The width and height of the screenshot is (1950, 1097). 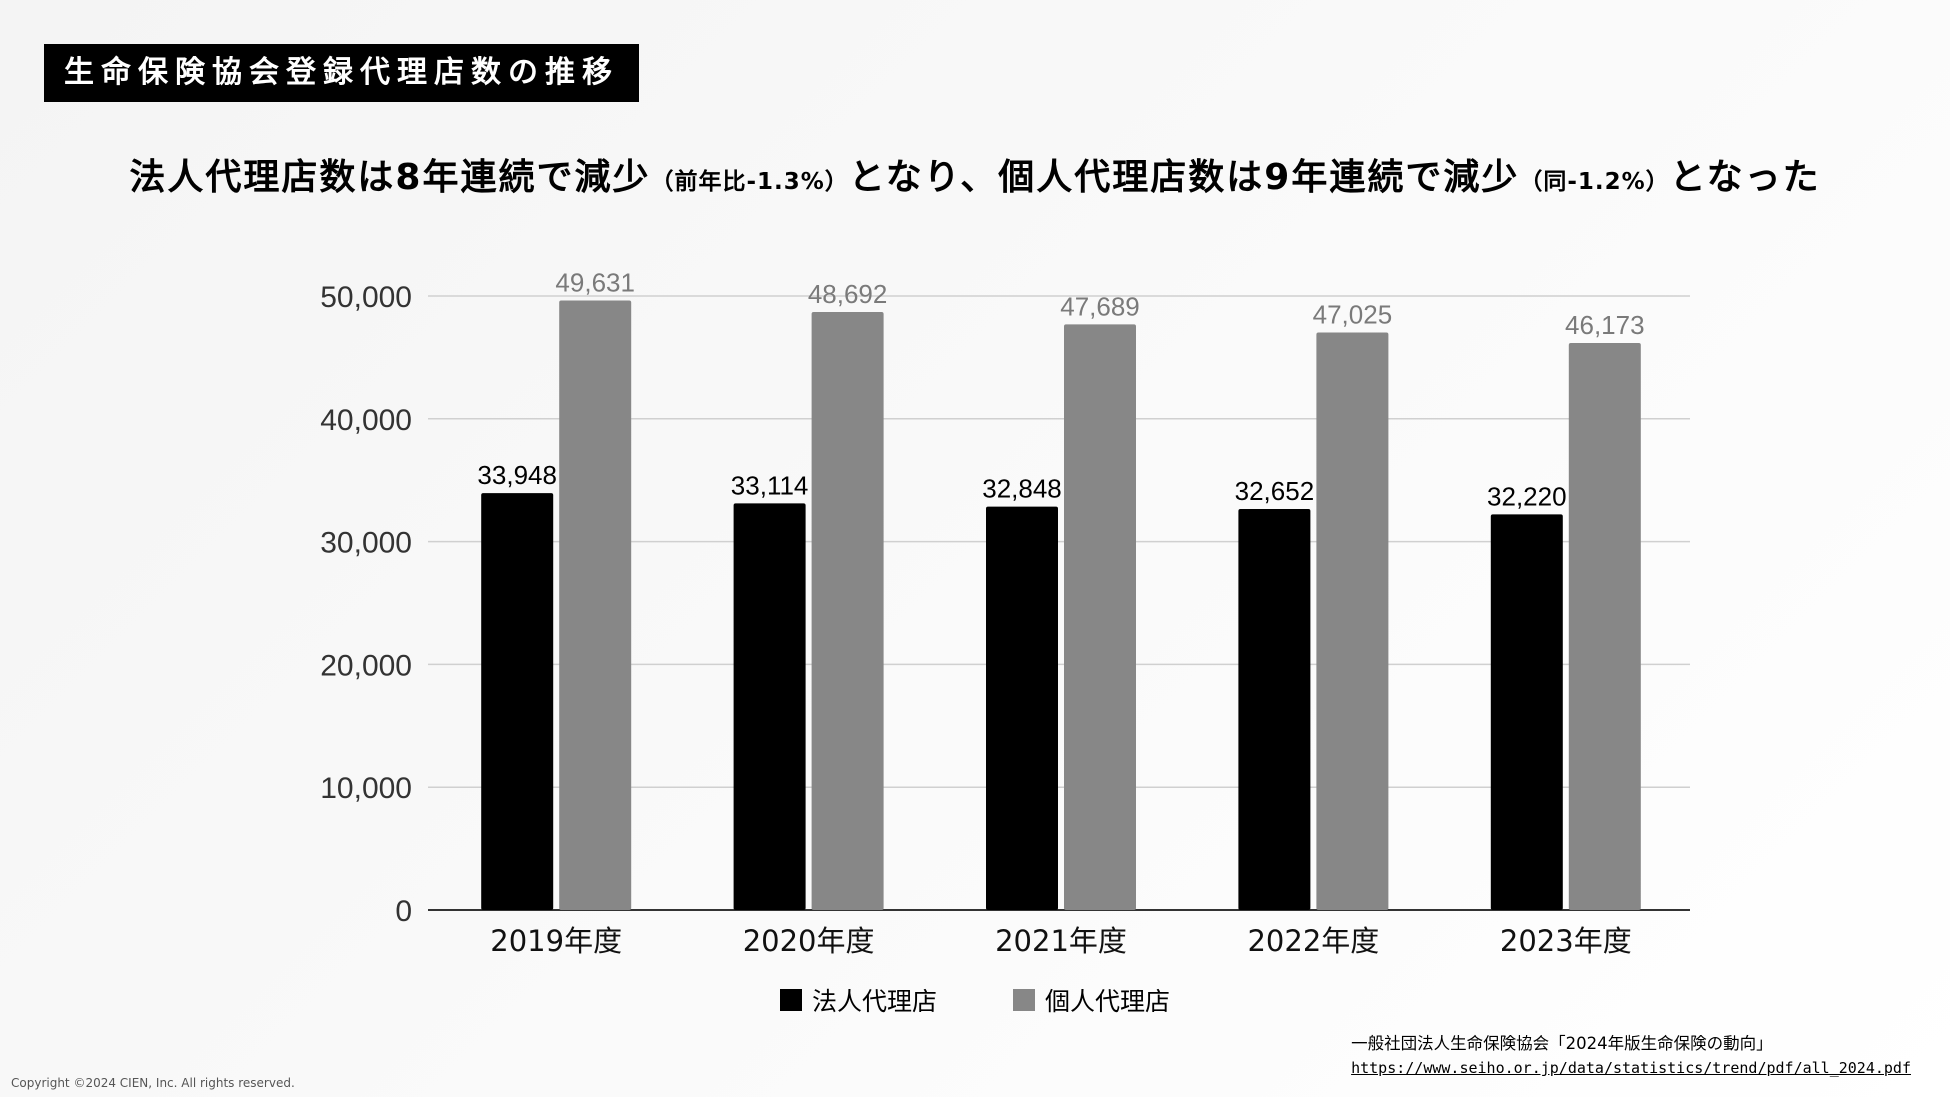 I want to click on headline-note1: （前年比-1.3%）, so click(x=749, y=182).